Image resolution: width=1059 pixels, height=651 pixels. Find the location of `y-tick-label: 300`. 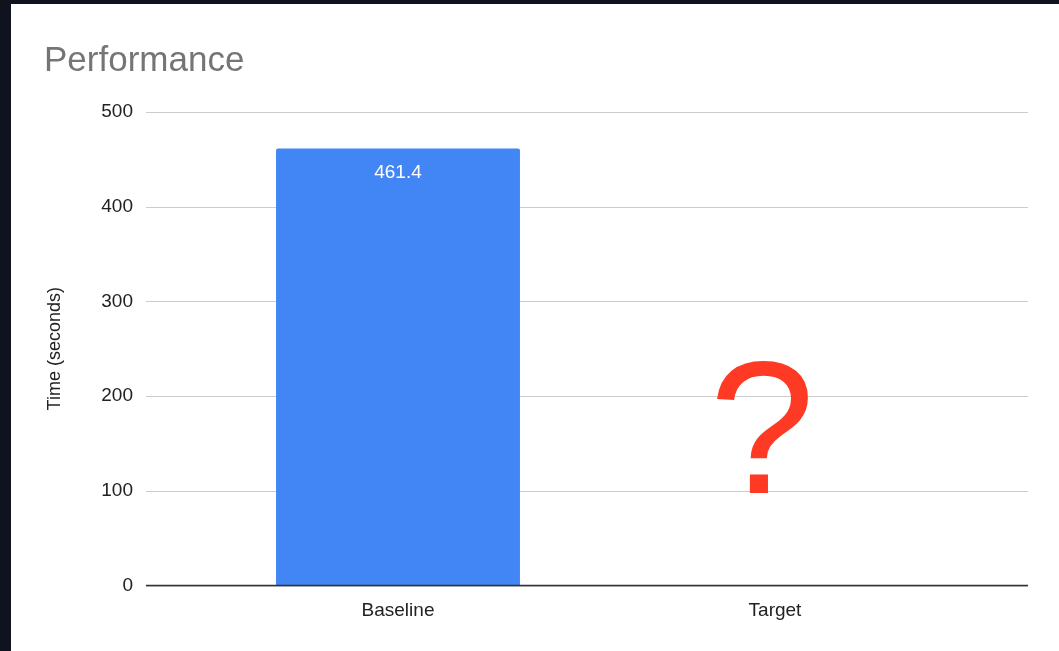

y-tick-label: 300 is located at coordinates (117, 300).